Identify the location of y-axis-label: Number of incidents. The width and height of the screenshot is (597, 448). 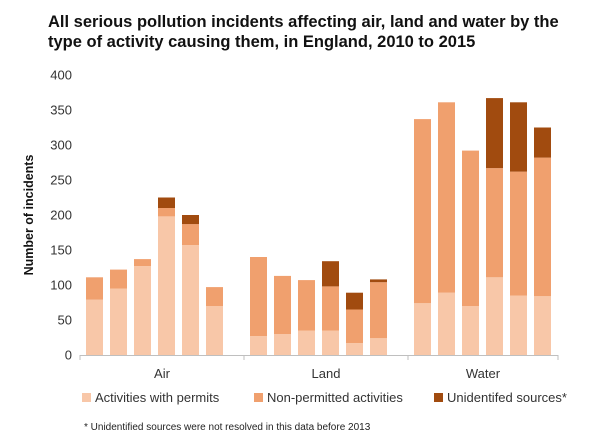
(29, 215).